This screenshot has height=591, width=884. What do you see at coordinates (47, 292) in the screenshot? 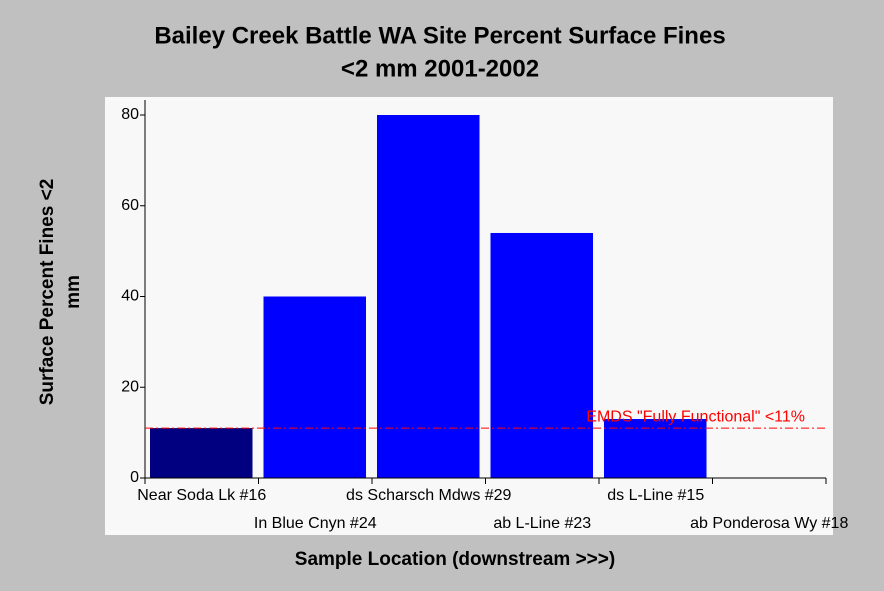
I see `y-axis-title-line: Surface Percent Fines <2` at bounding box center [47, 292].